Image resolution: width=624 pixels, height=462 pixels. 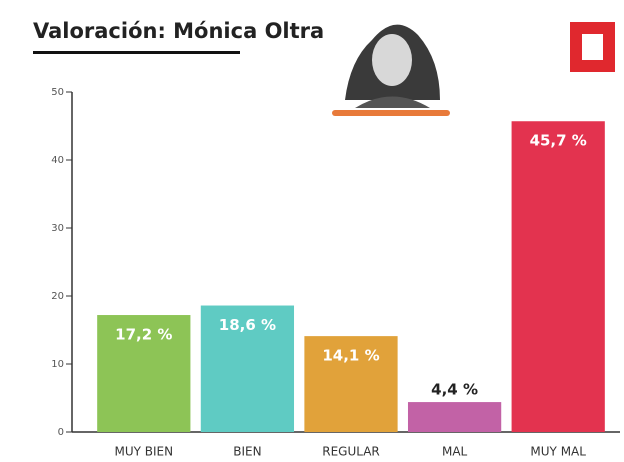 I want to click on value-label: 17,2 %, so click(x=143, y=335).